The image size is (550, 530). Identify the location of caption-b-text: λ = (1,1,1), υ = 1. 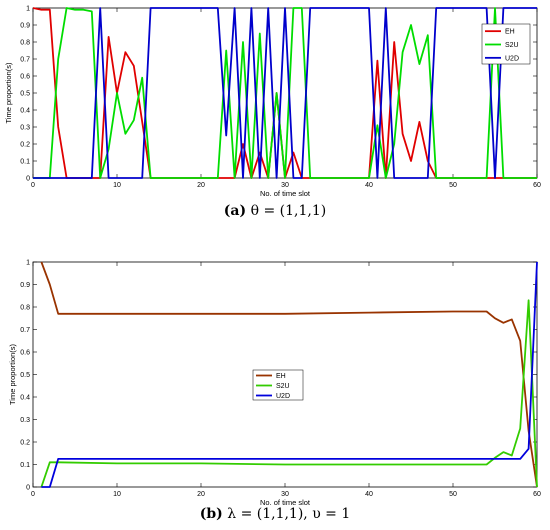
(289, 514).